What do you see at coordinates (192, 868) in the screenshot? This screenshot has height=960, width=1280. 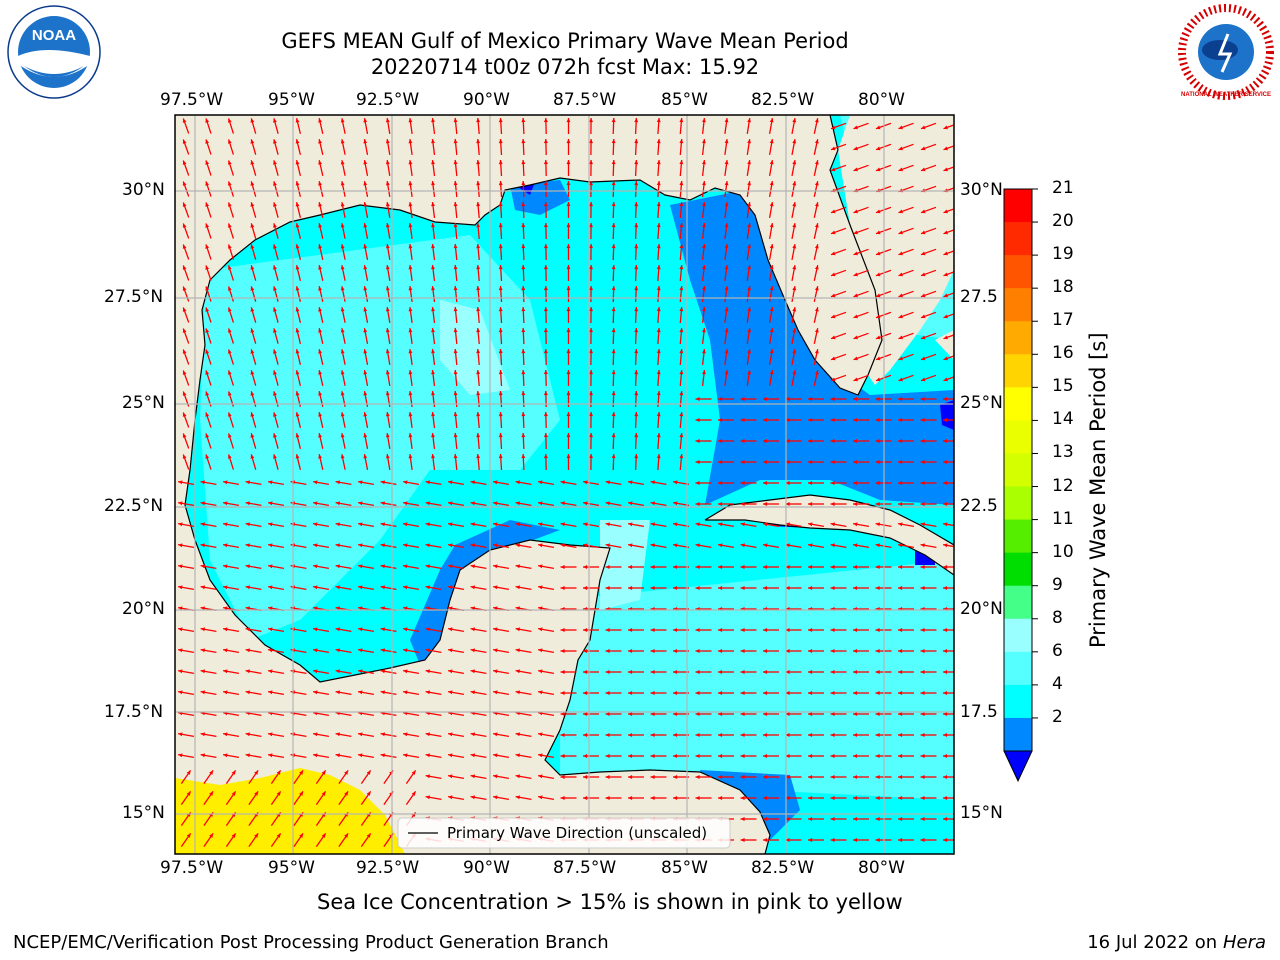 I see `lon-label-bottom: 97.5°W` at bounding box center [192, 868].